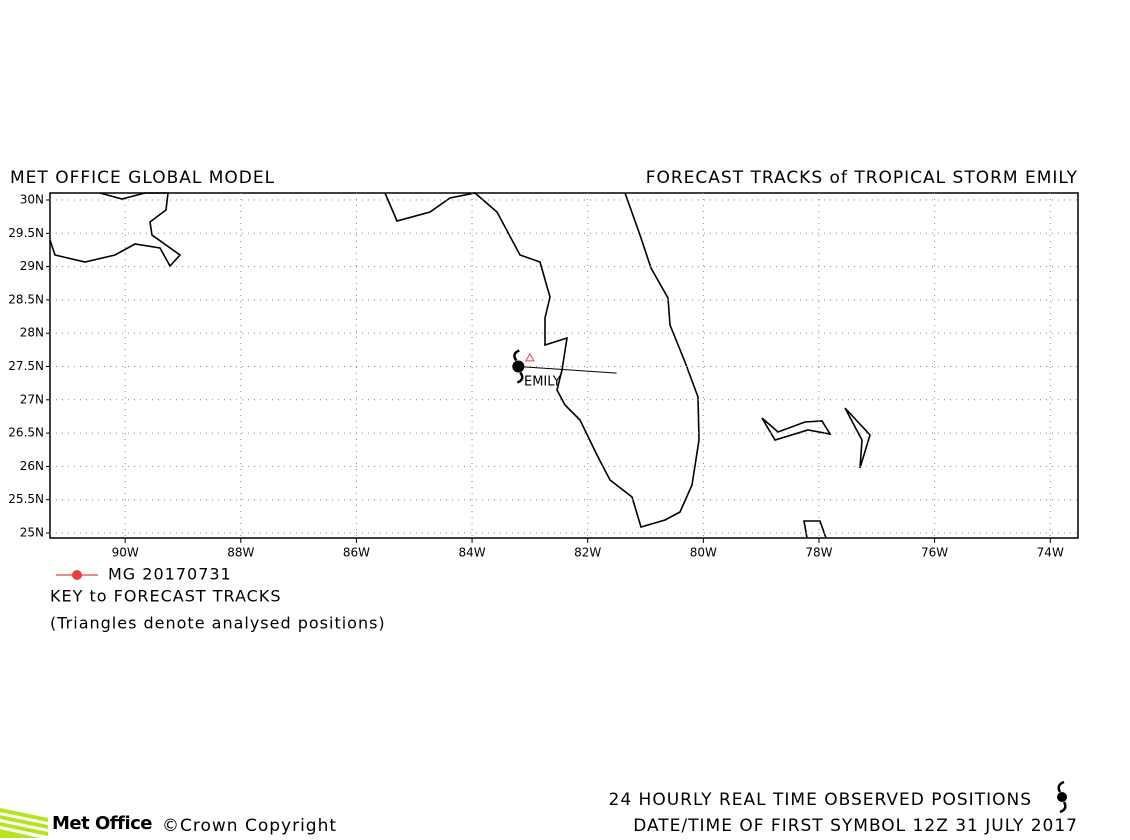 This screenshot has height=840, width=1130. I want to click on storm-arms, so click(518, 366).